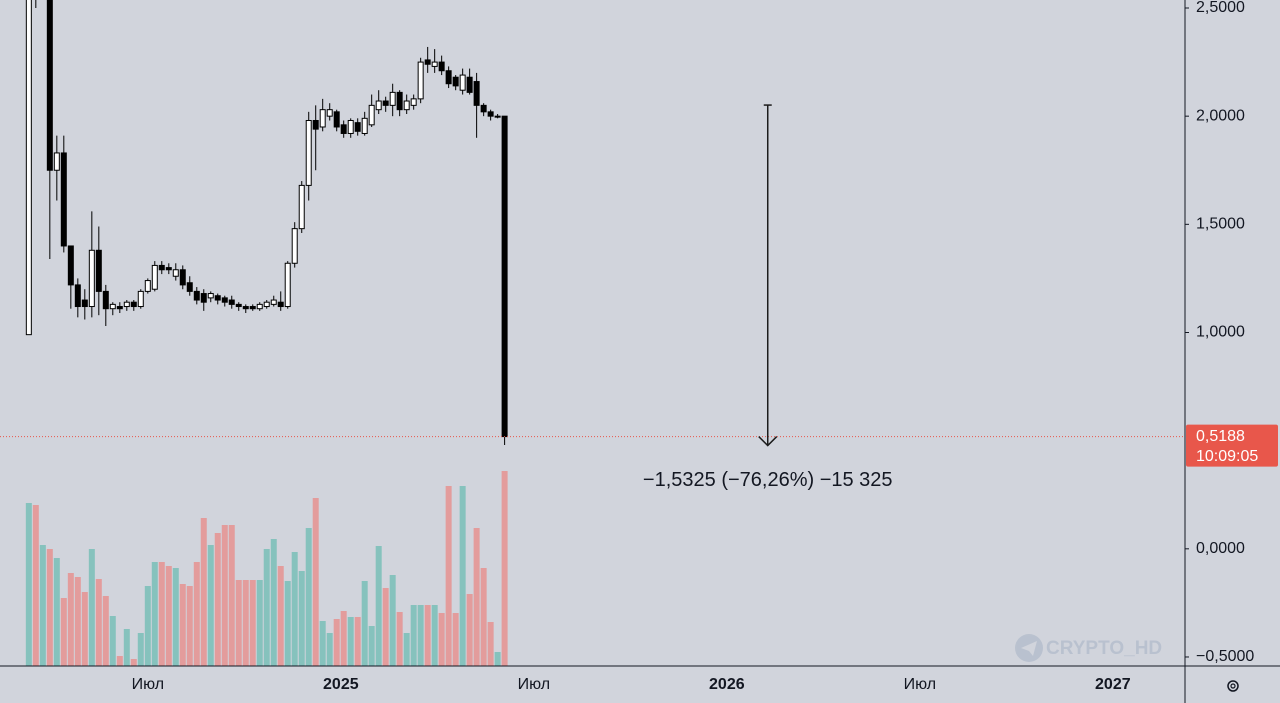  Describe the element at coordinates (1220, 332) in the screenshot. I see `y-tick-label: 1,0000` at that location.